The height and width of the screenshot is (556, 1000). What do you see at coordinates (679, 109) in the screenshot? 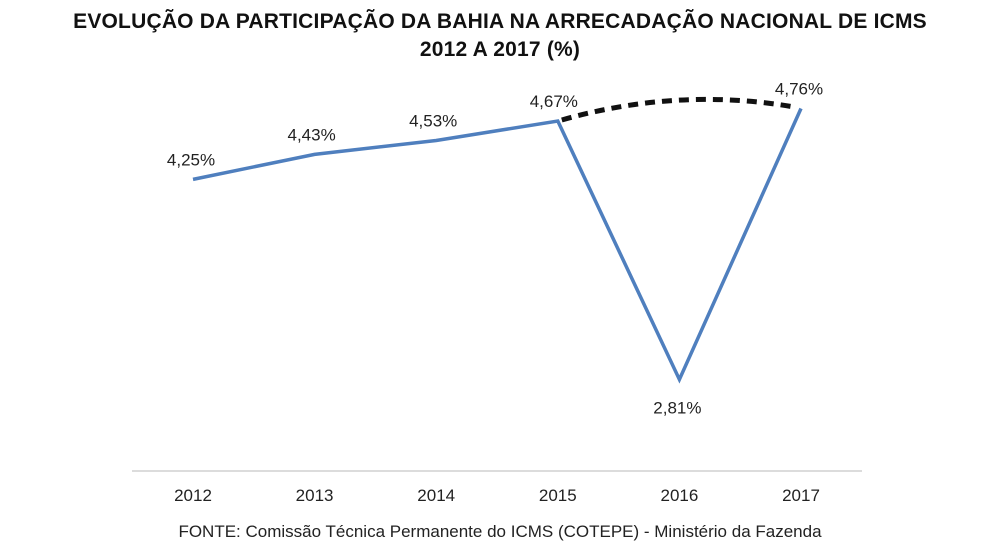
I see `dashed-connector` at bounding box center [679, 109].